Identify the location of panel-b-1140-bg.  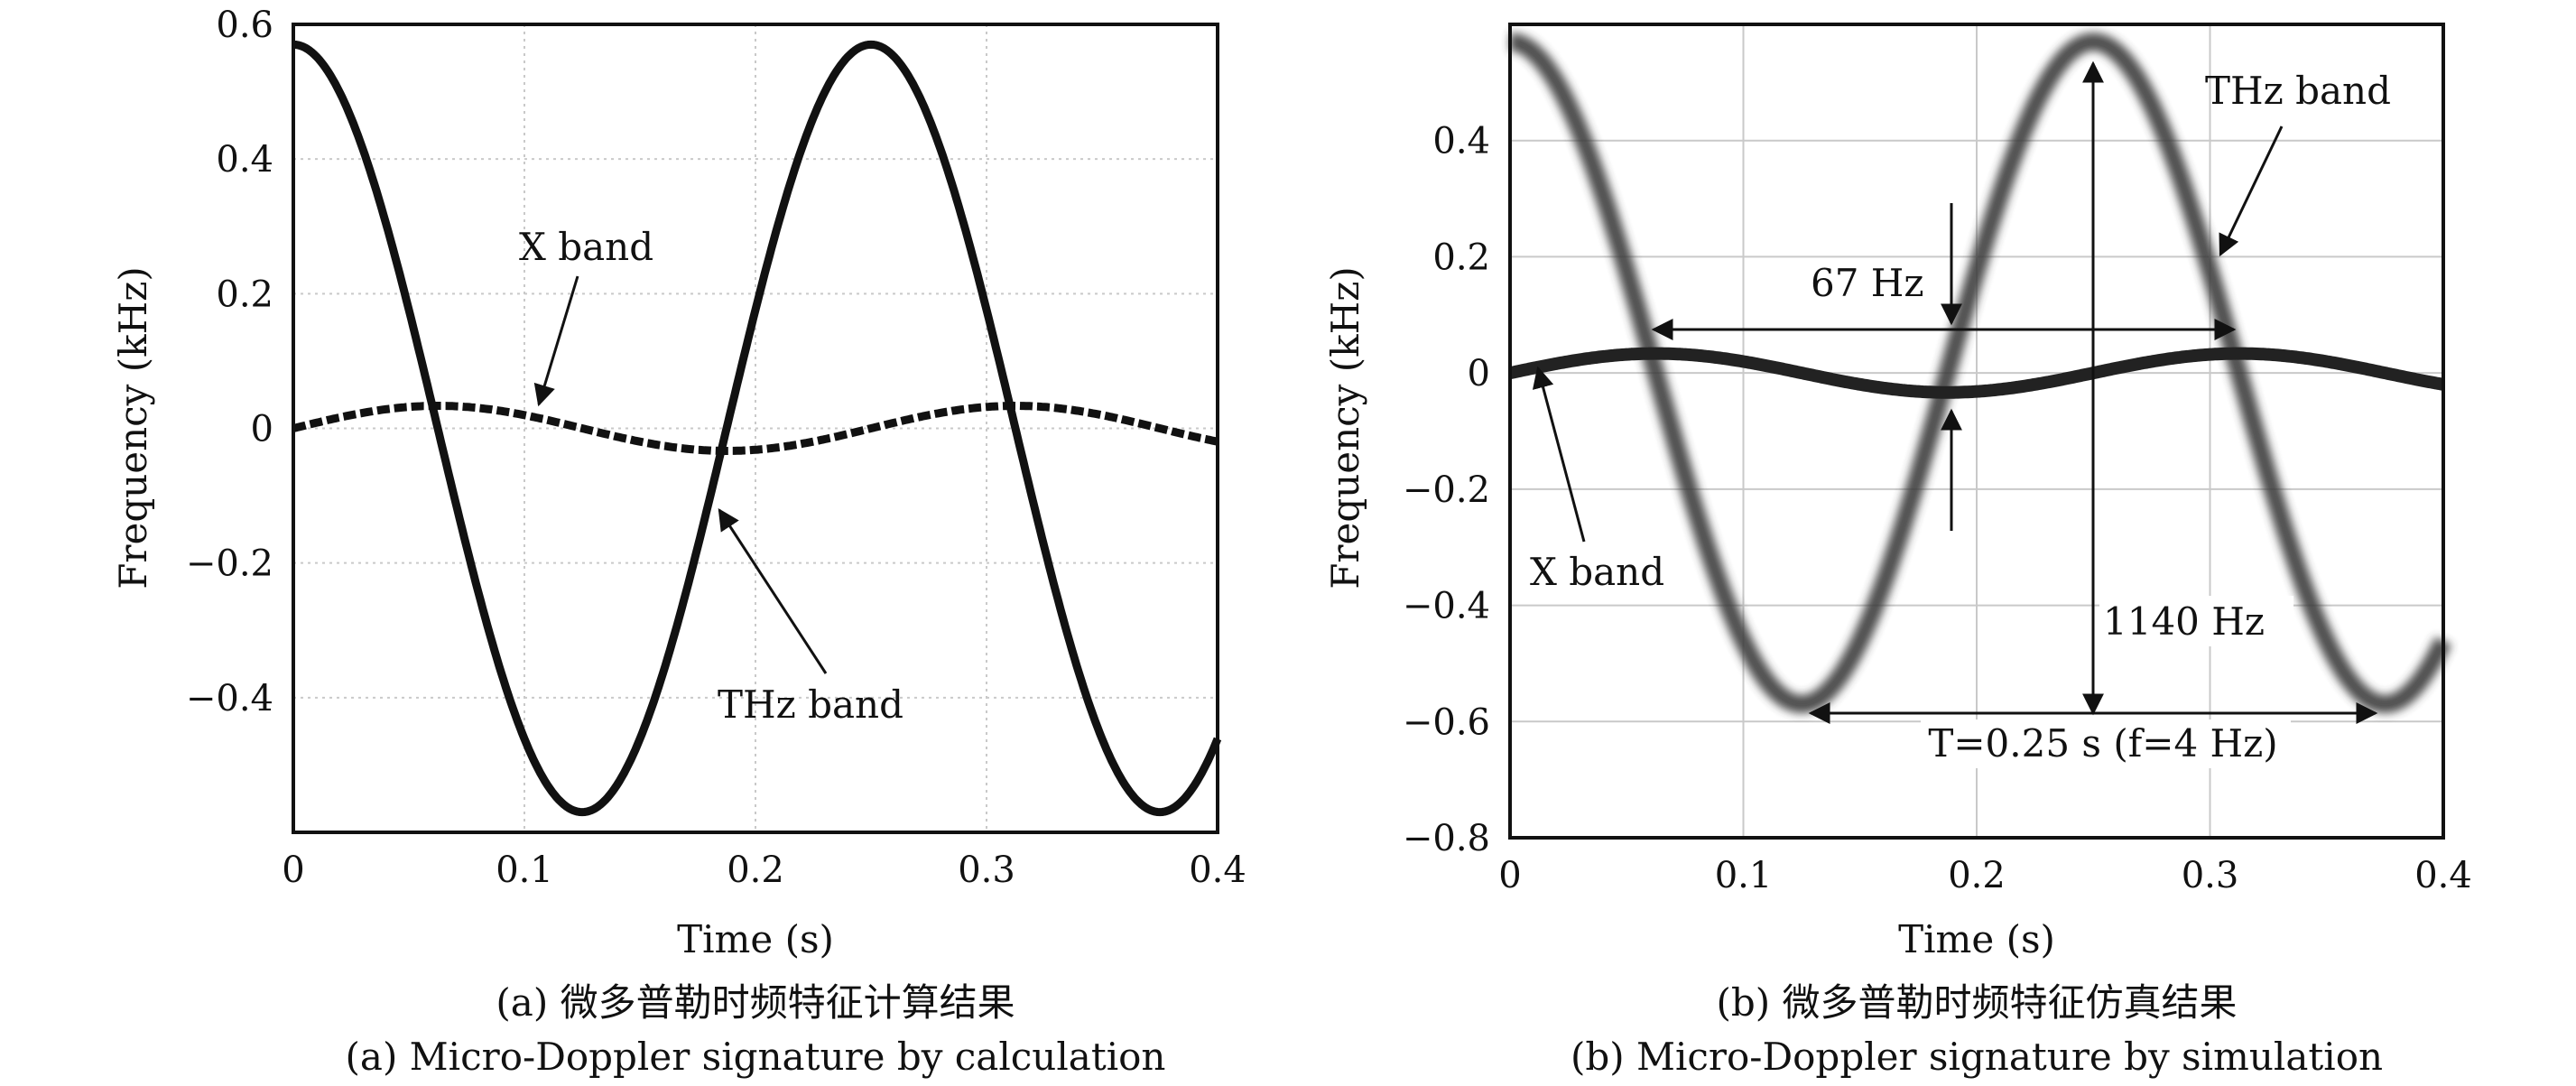
(2196, 621).